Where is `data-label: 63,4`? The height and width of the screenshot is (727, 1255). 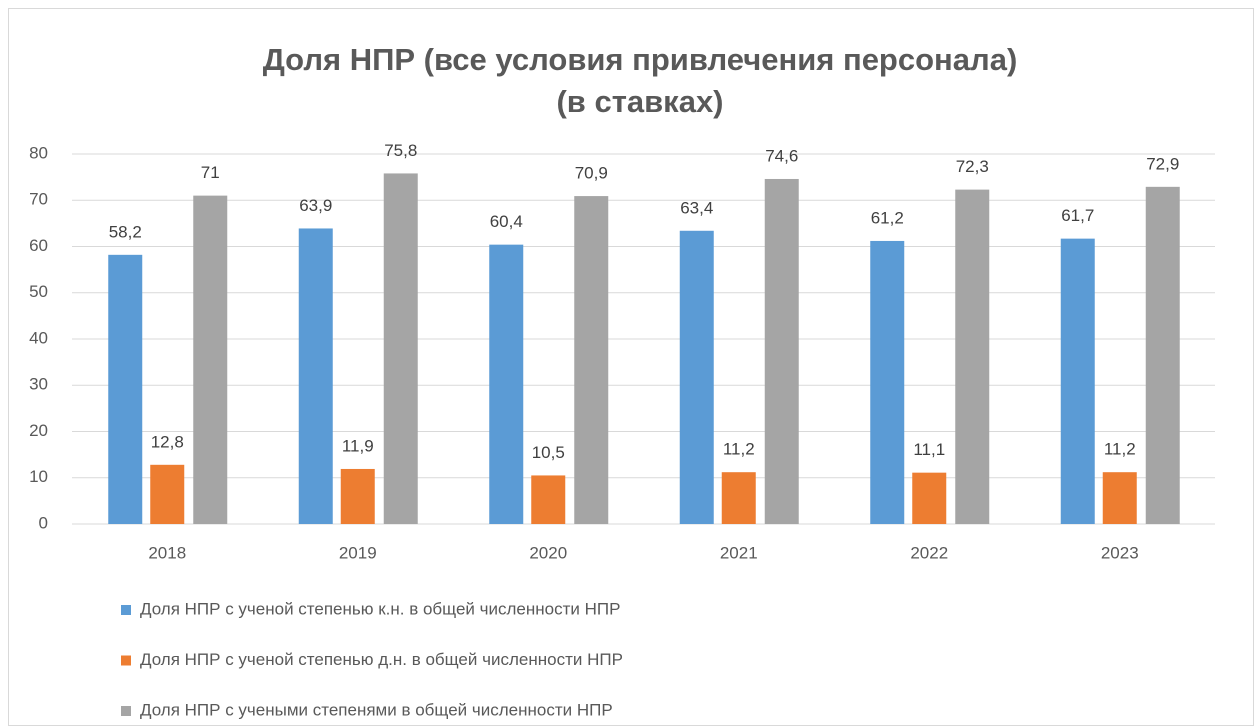 data-label: 63,4 is located at coordinates (696, 207).